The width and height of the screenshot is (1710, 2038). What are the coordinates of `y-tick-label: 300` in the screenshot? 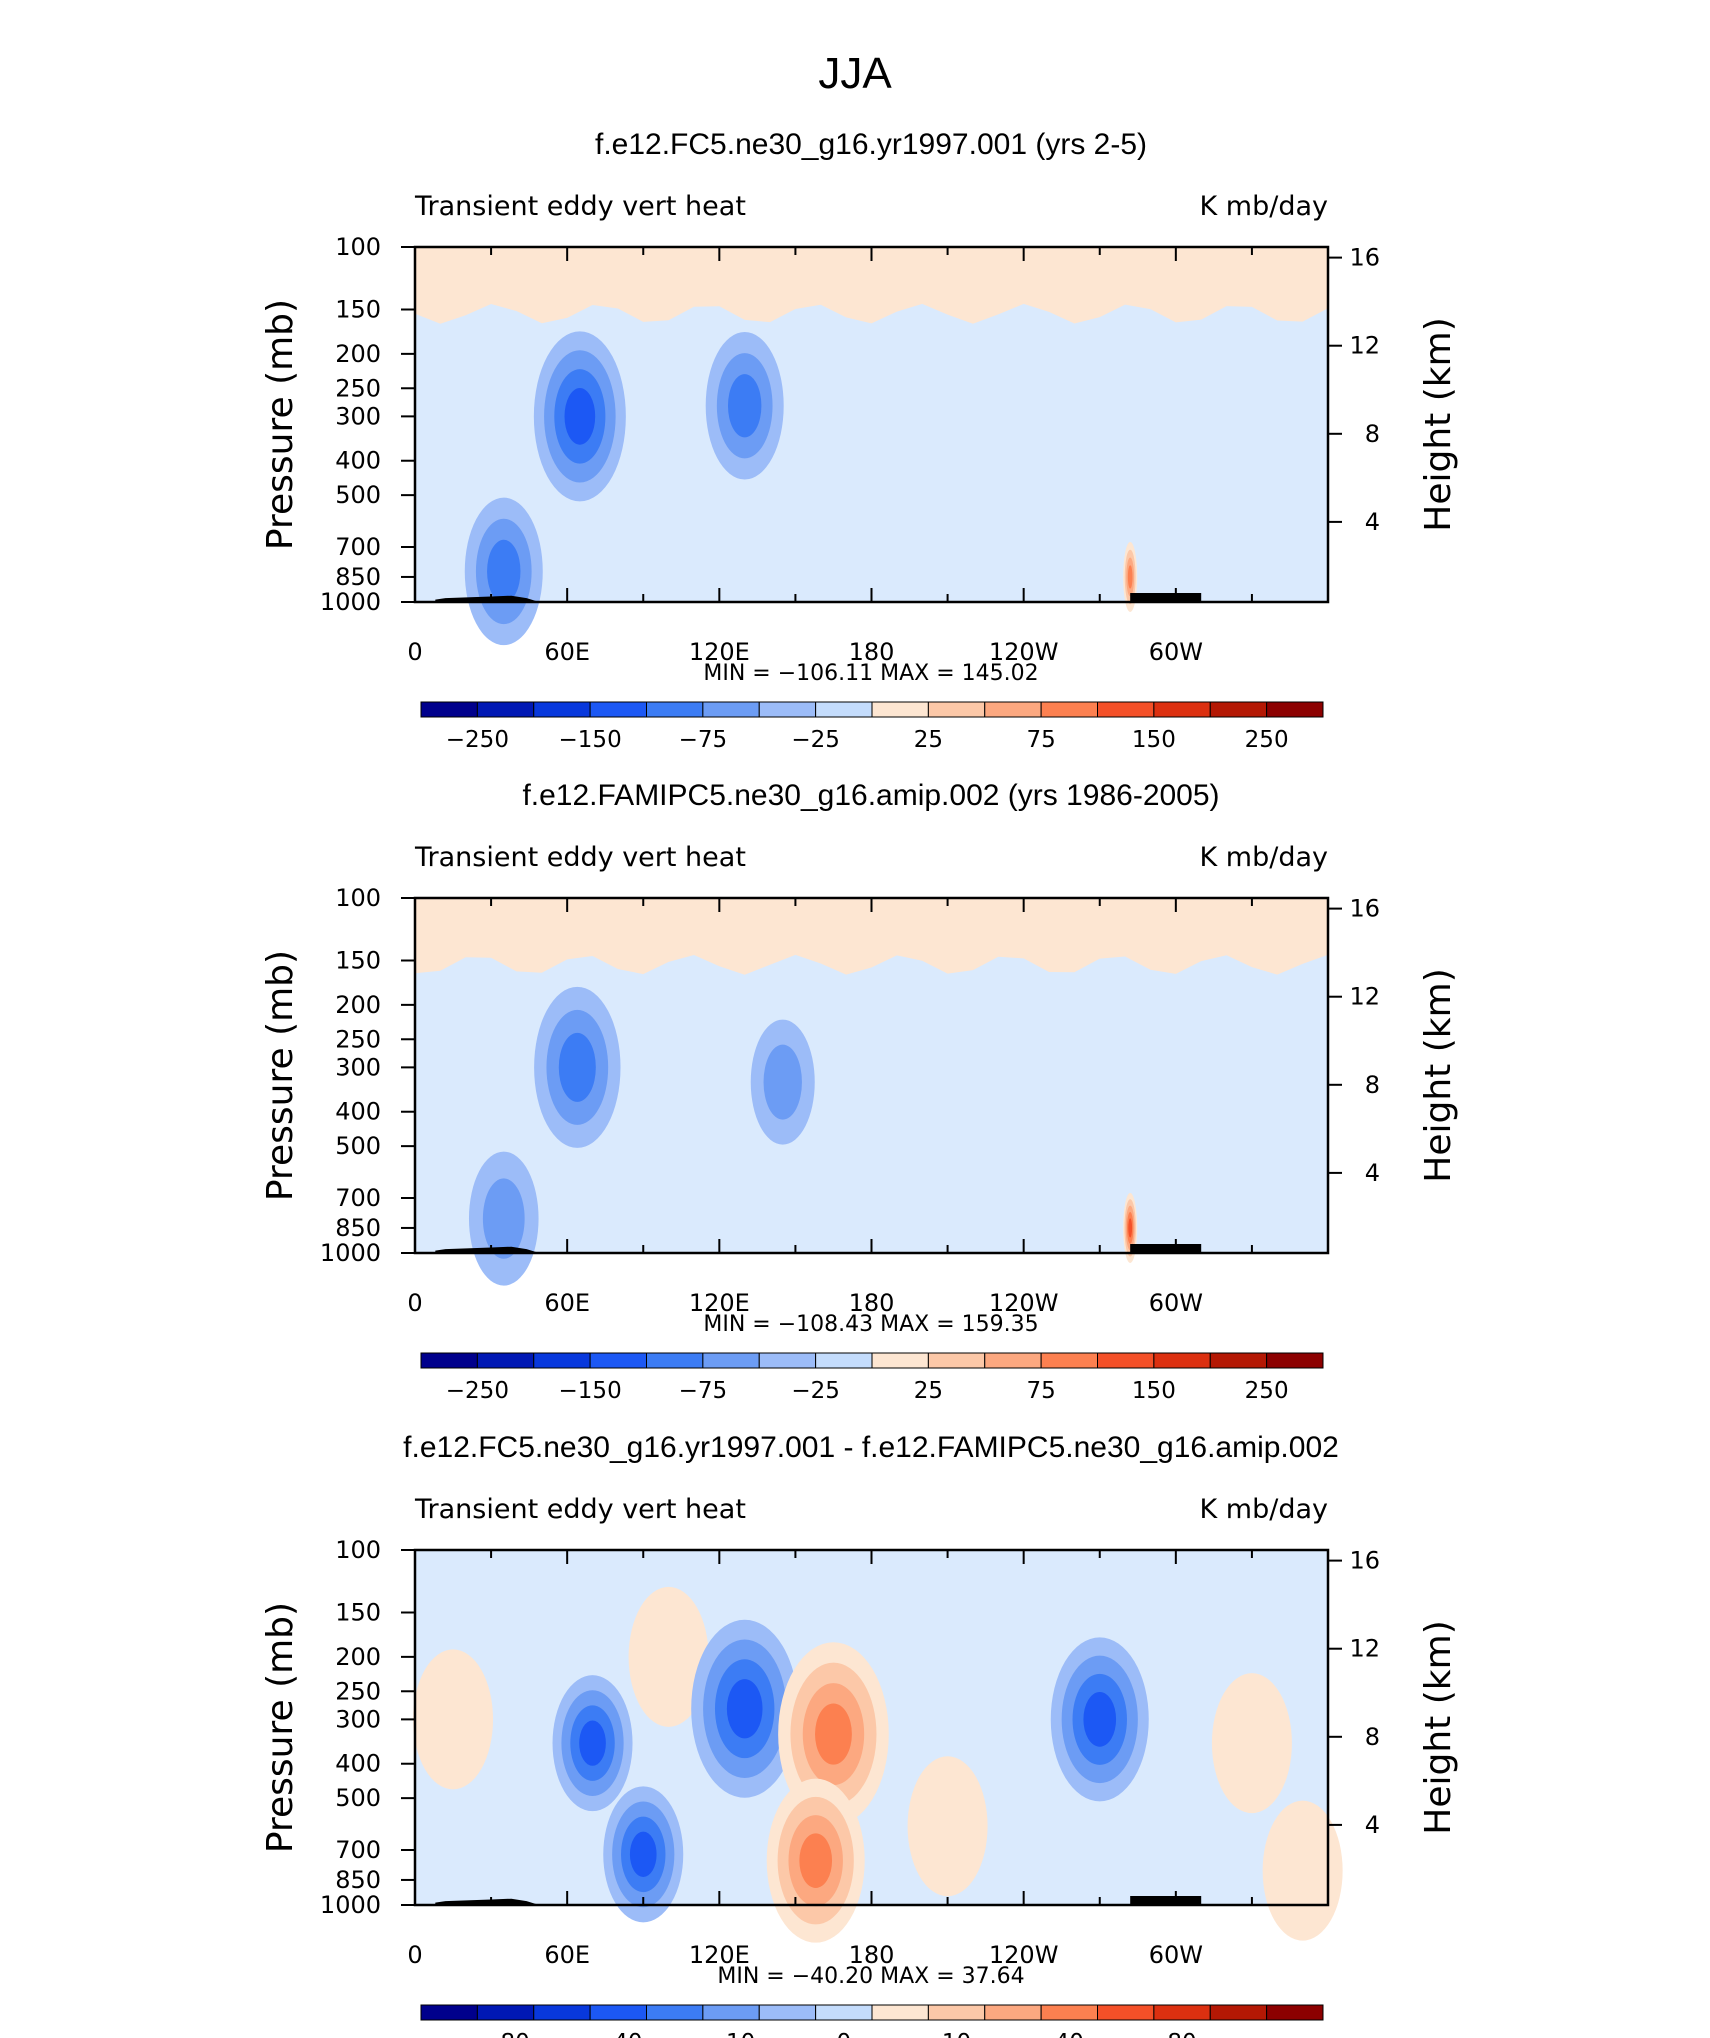 It's located at (358, 1719).